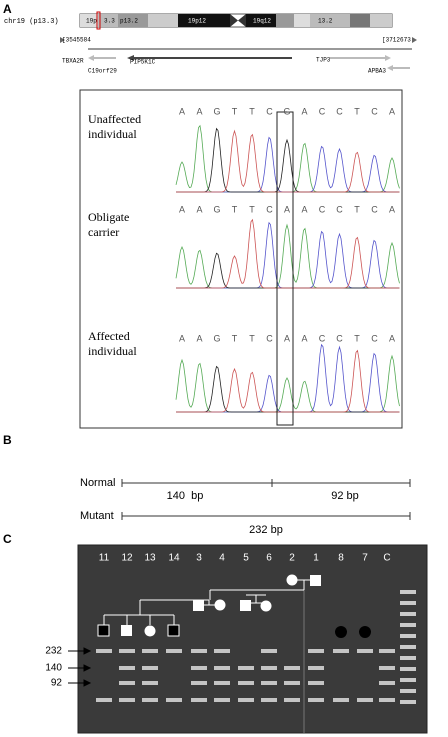 Image resolution: width=448 pixels, height=737 pixels. Describe the element at coordinates (222, 558) in the screenshot. I see `lane-label: 4` at that location.